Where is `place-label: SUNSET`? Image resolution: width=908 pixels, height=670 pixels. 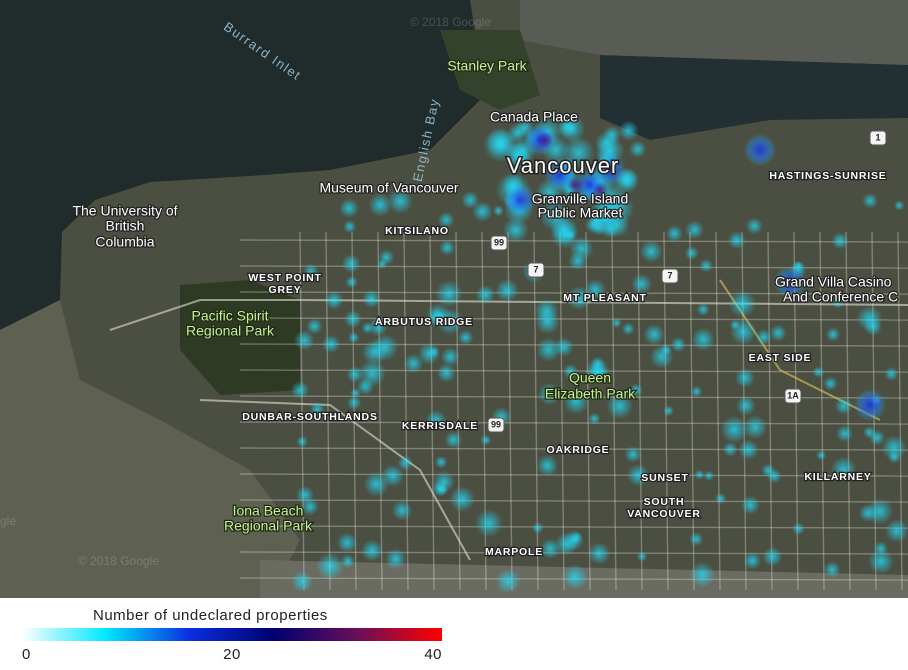 place-label: SUNSET is located at coordinates (664, 478).